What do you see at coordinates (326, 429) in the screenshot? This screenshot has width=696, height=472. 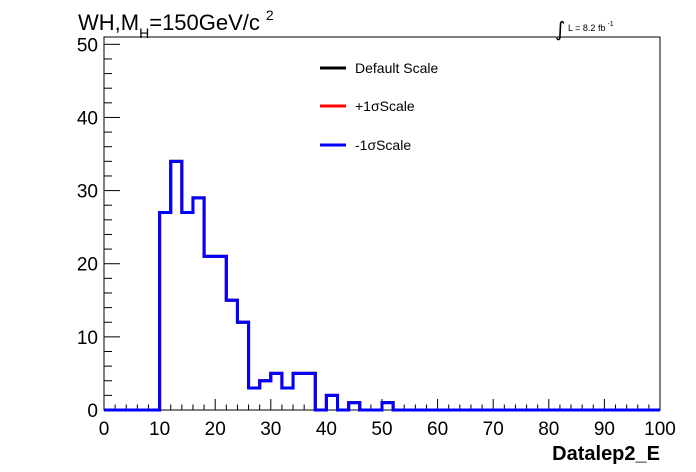 I see `x-tick-label-40: 40` at bounding box center [326, 429].